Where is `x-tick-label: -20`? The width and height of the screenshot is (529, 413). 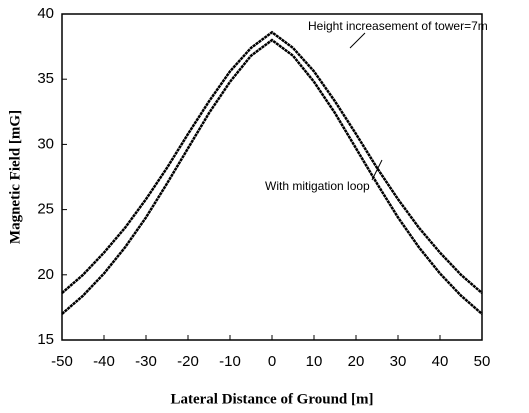
x-tick-label: -20 is located at coordinates (188, 361).